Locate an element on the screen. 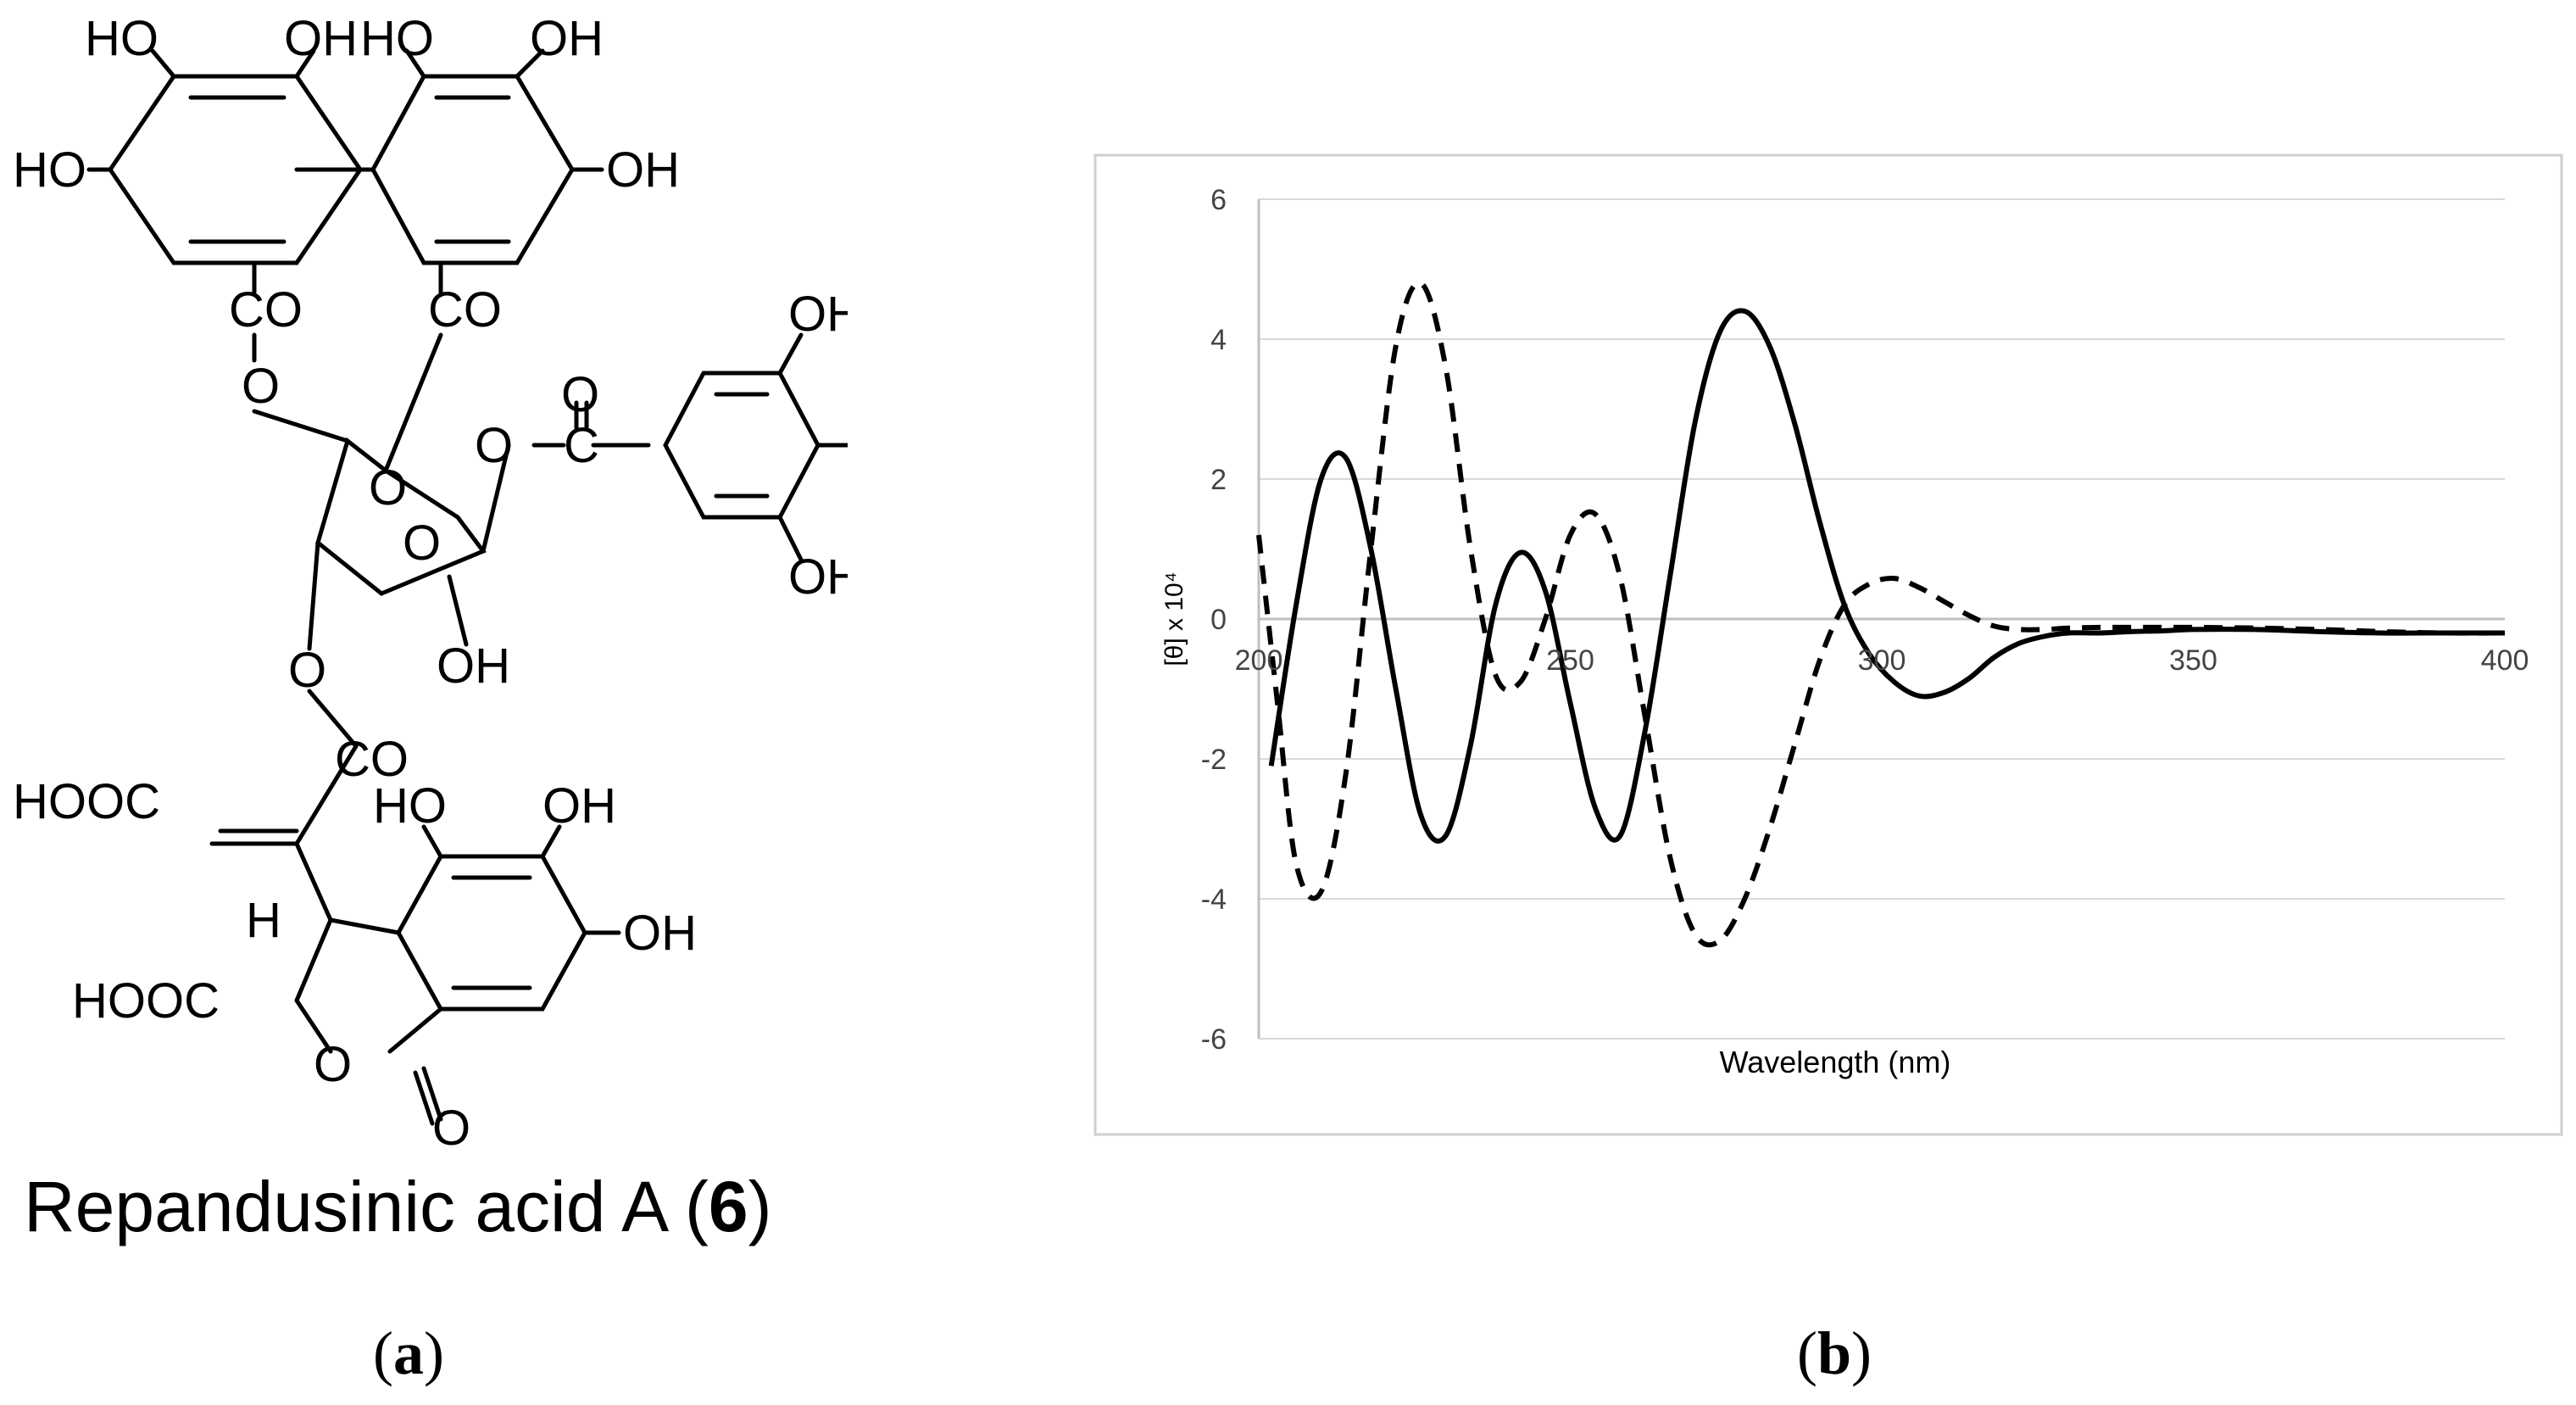 This screenshot has width=2576, height=1405. compound-name: Repandusinic acid A (6) is located at coordinates (398, 1207).